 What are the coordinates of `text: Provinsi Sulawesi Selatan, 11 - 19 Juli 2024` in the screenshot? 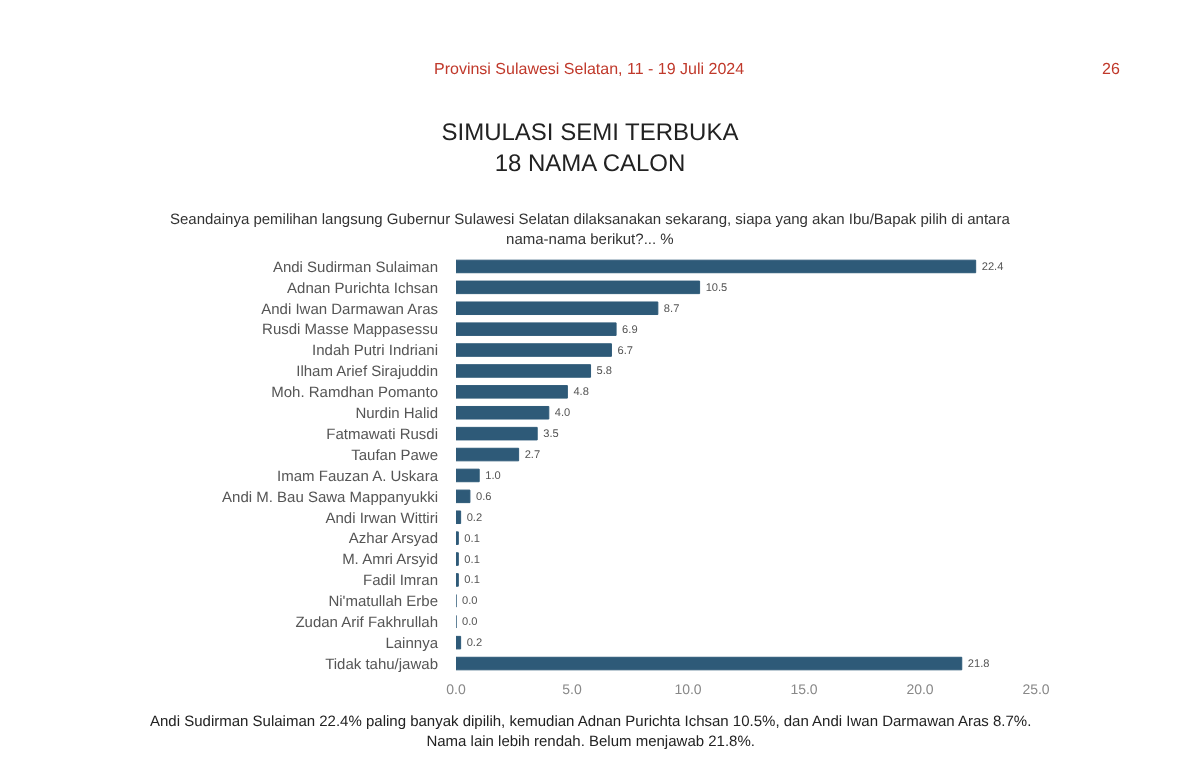 It's located at (590, 69).